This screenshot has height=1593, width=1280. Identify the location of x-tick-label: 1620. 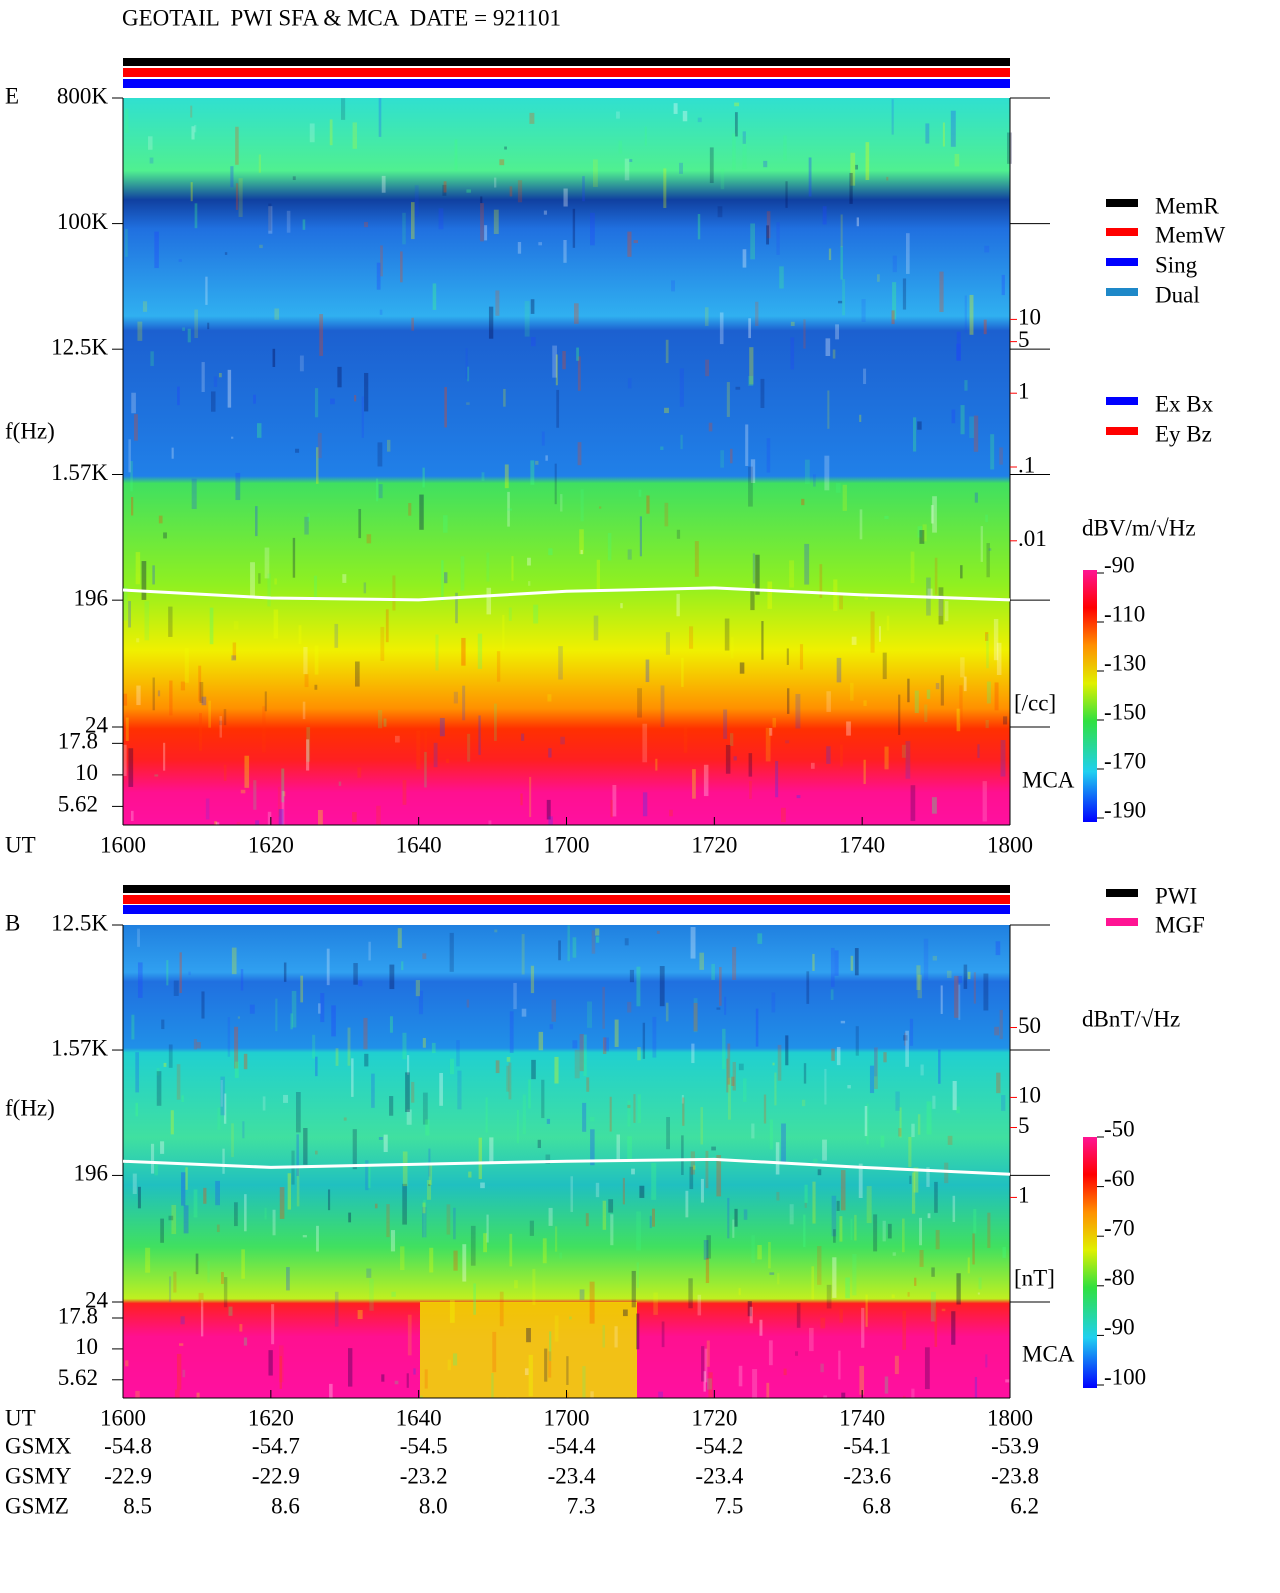
(271, 1417).